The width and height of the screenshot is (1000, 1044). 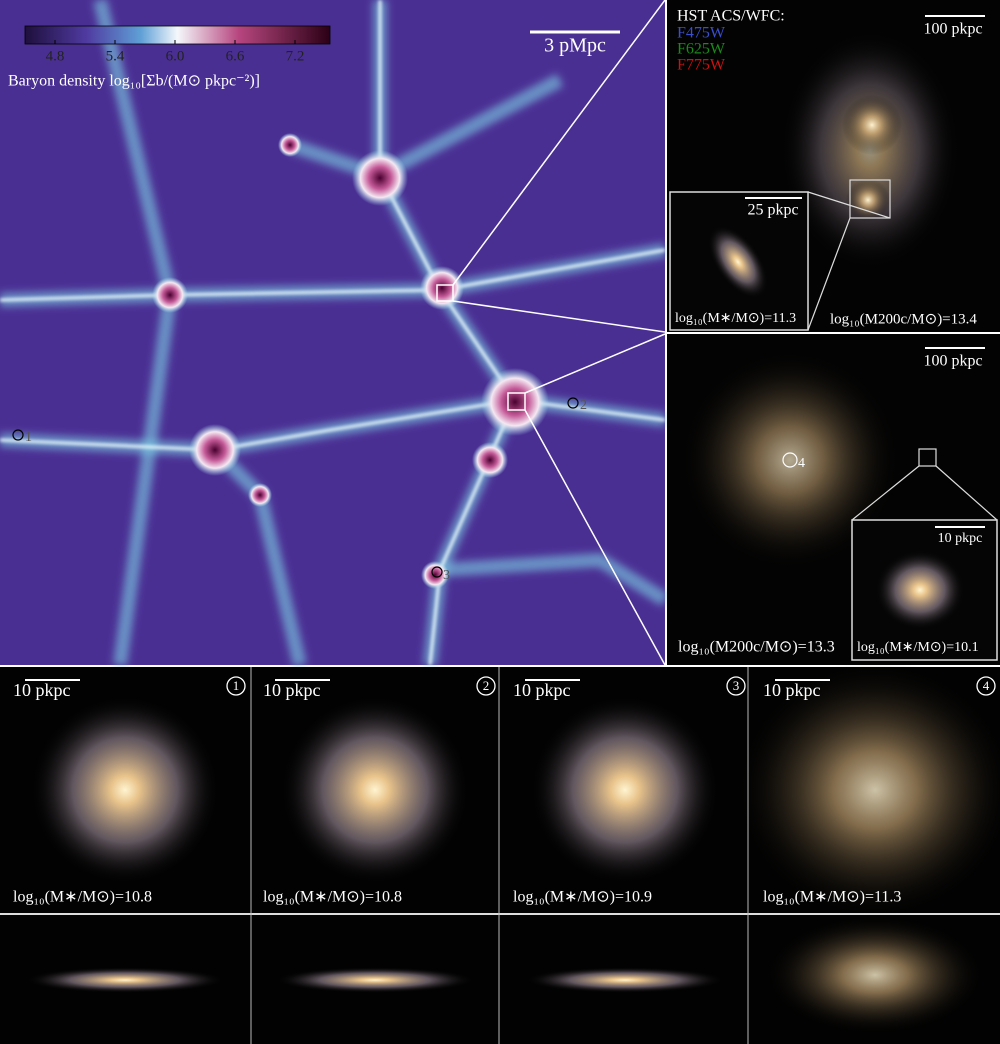 What do you see at coordinates (918, 647) in the screenshot?
I see `stellar-mass: log₁₀(M∗/M⊙)=10.1` at bounding box center [918, 647].